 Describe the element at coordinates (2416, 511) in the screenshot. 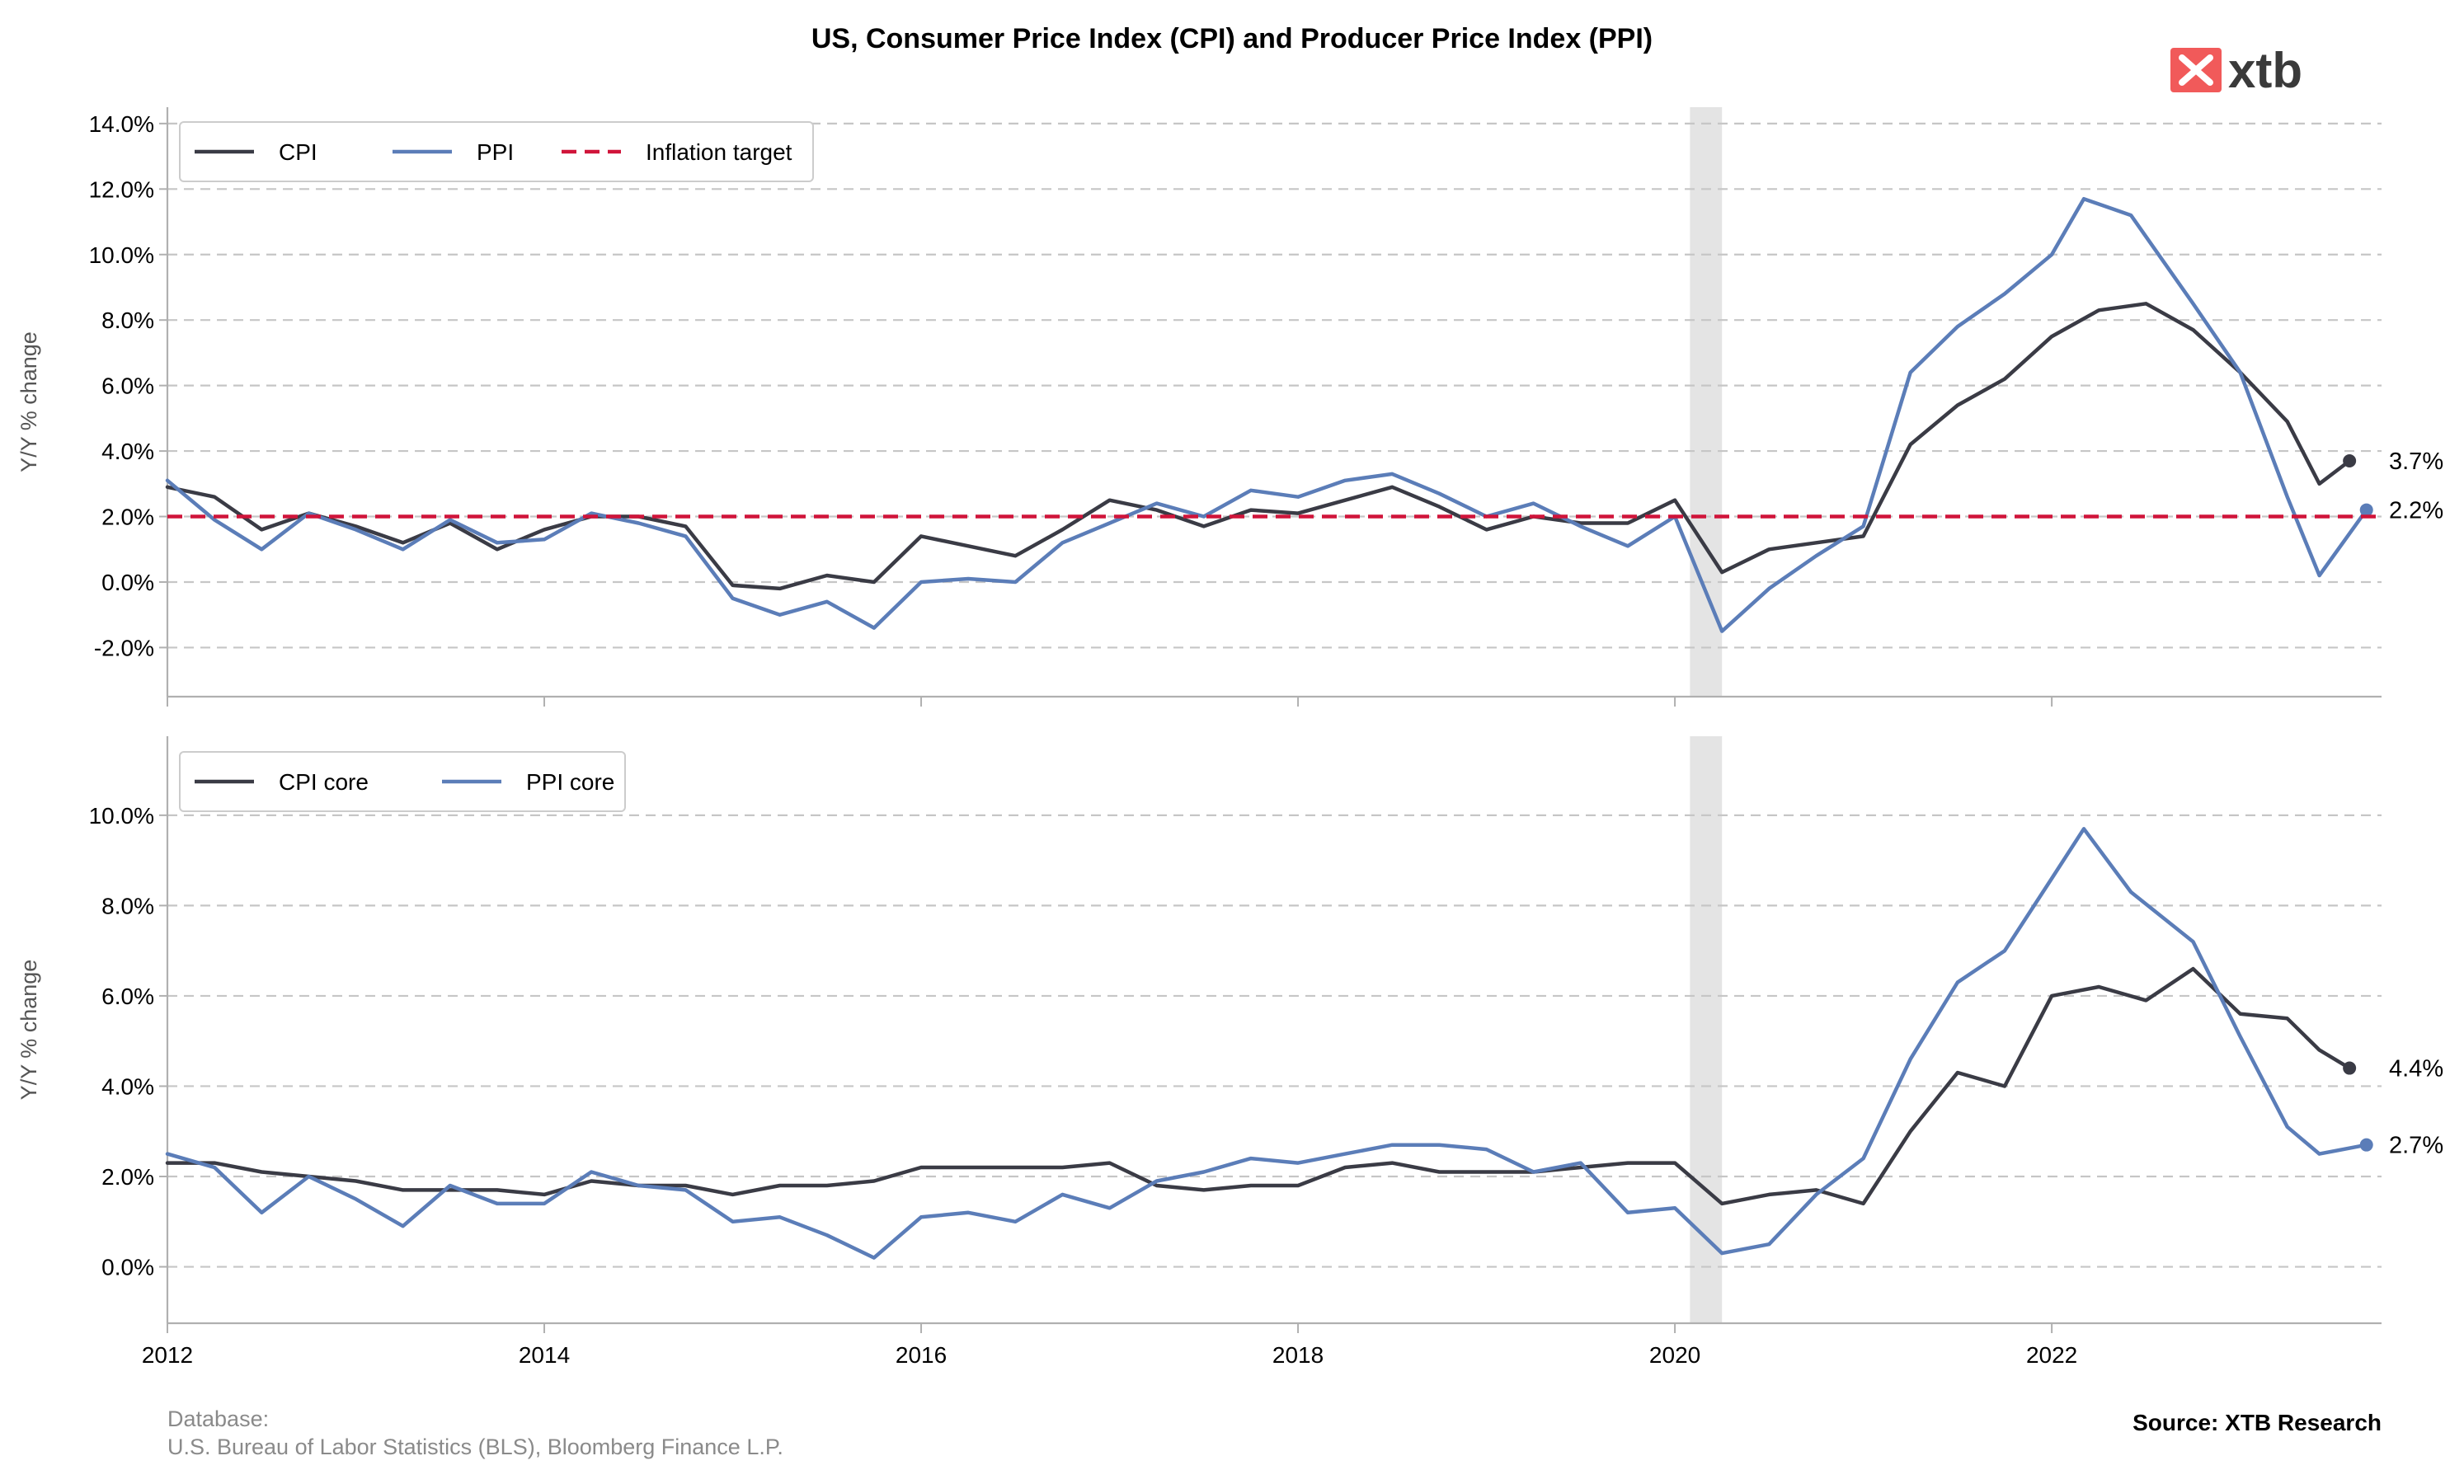

I see `end-label-ppi: 2.2%` at that location.